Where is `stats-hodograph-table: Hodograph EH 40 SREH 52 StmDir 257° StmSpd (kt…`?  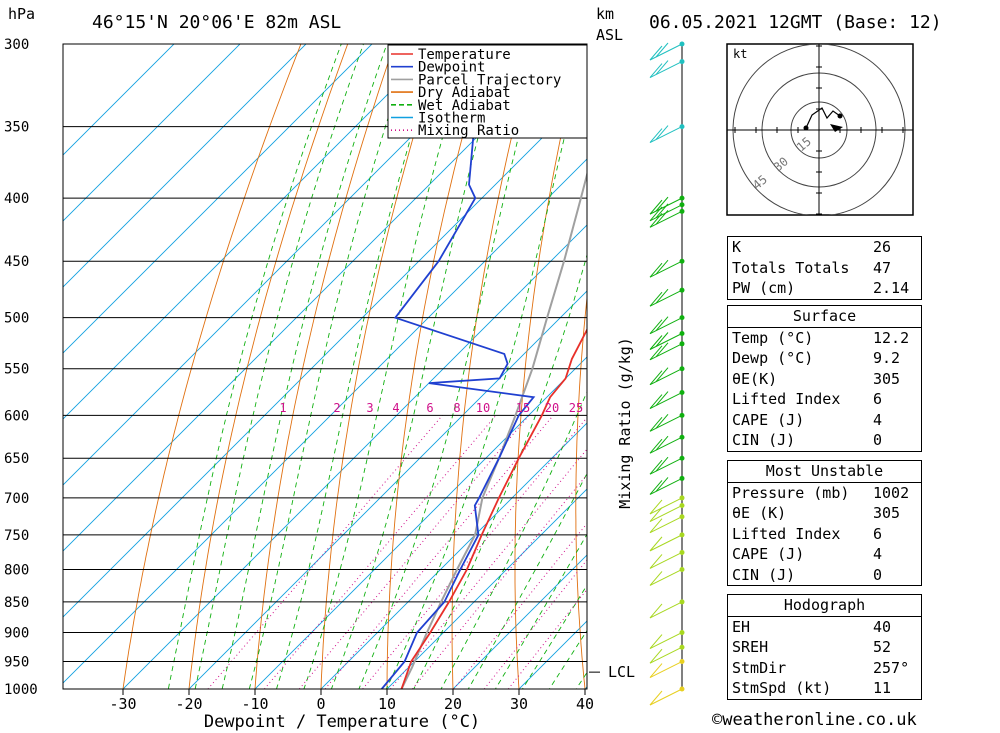
stats-hodograph-table: Hodograph EH 40 SREH 52 StmDir 257° StmSpd (kt… is located at coordinates (824, 647).